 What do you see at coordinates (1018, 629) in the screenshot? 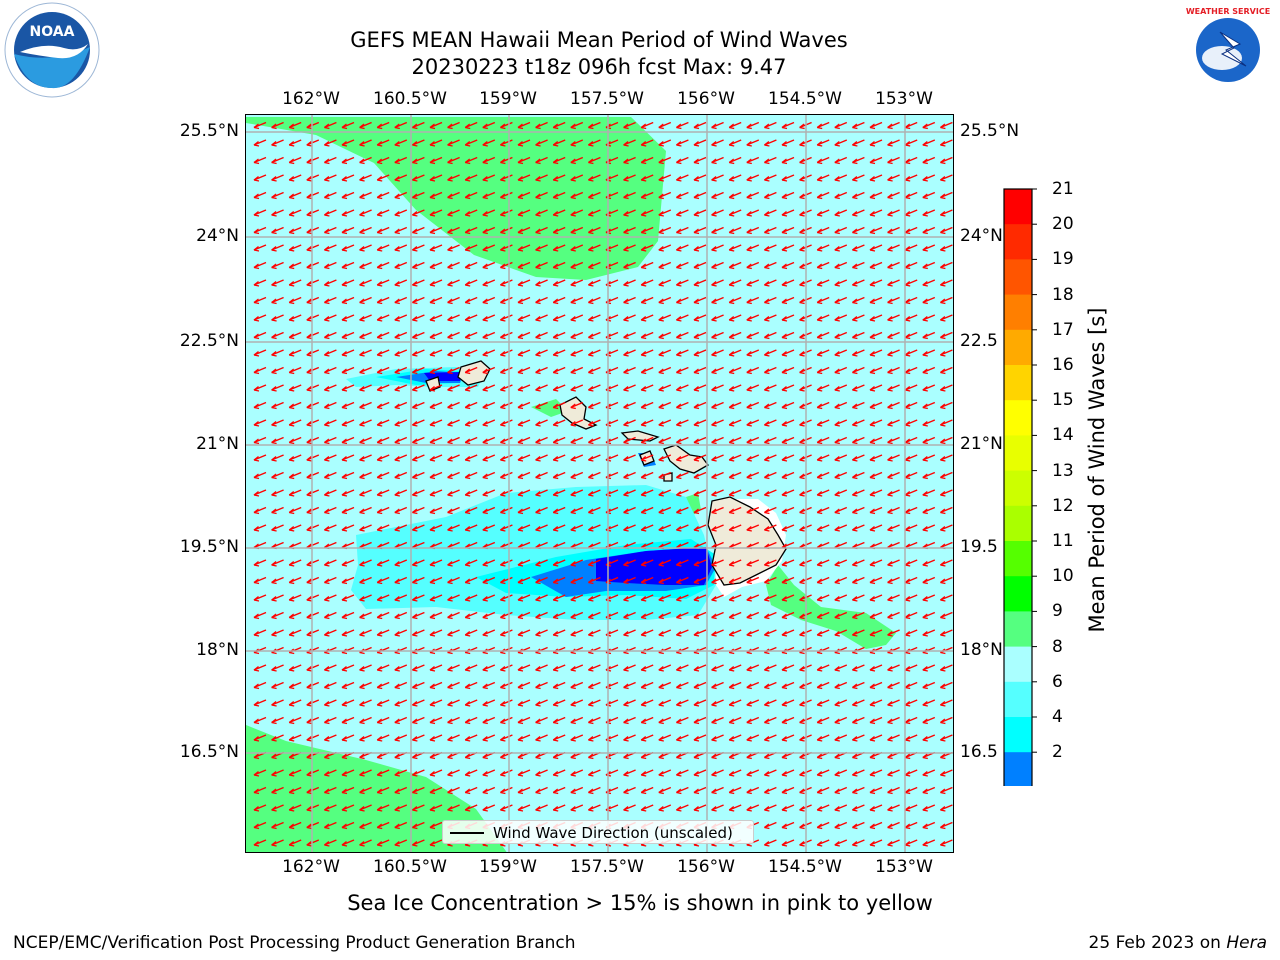
I see `colorbar-segment` at bounding box center [1018, 629].